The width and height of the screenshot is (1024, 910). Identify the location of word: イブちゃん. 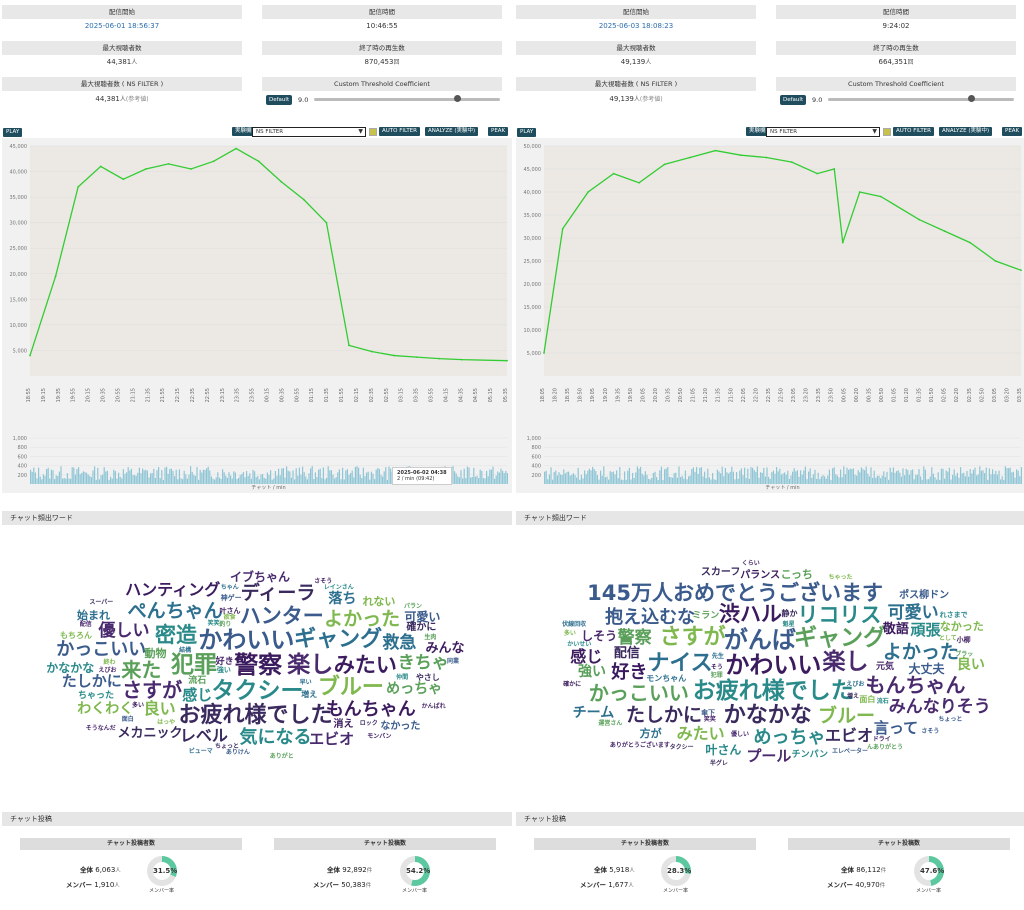
(259, 576).